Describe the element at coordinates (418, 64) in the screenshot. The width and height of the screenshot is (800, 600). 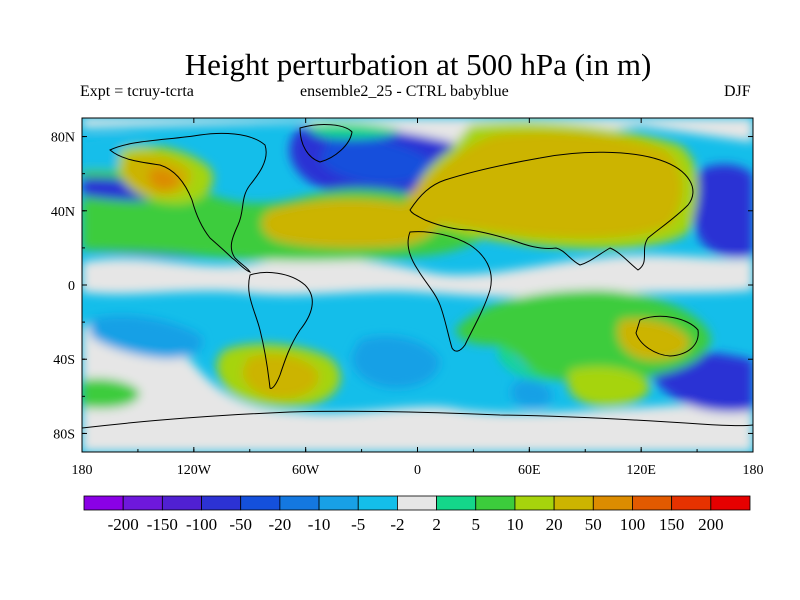
I see `page-title: Height perturbation at 500 hPa (in m)` at that location.